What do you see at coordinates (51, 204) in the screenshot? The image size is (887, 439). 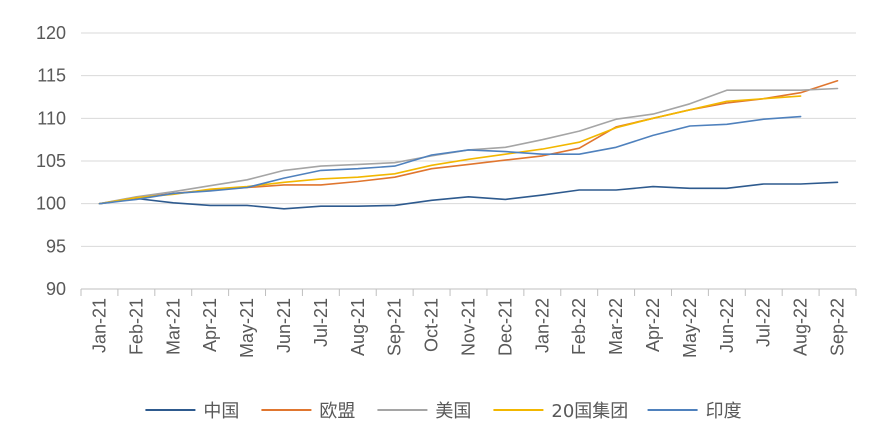 I see `y-tick-label: 100` at bounding box center [51, 204].